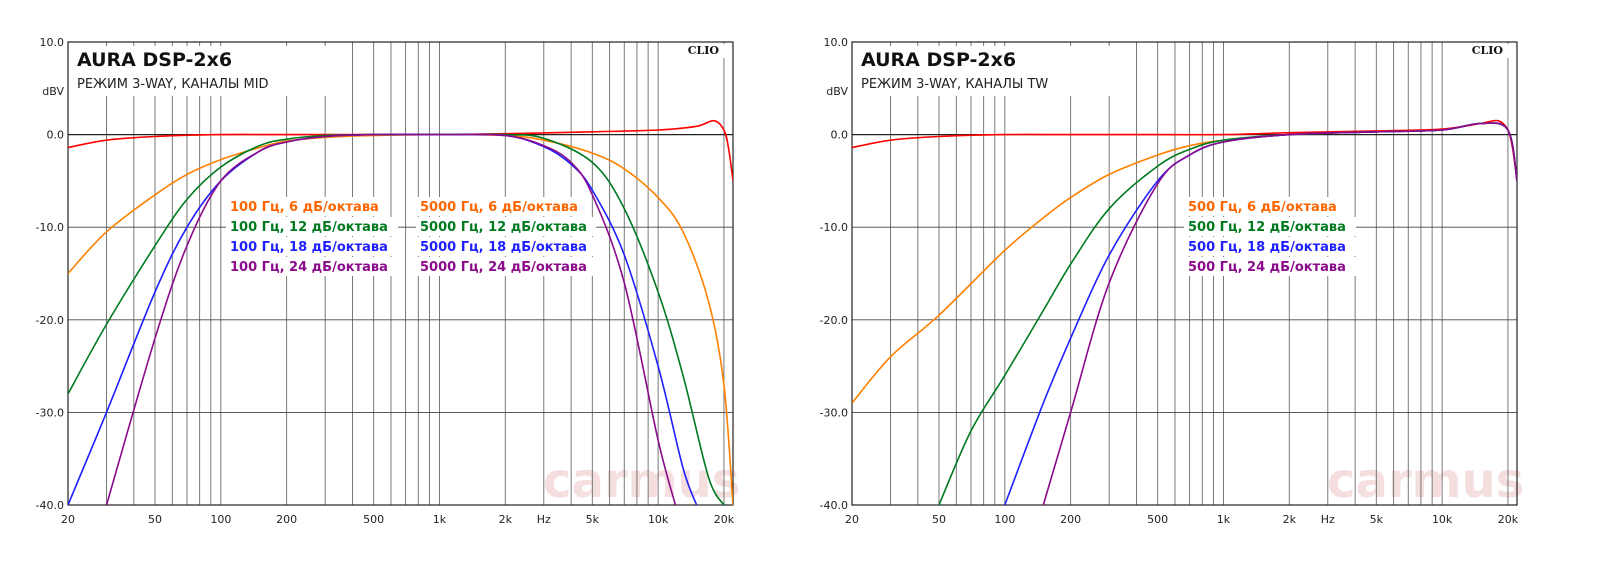 The width and height of the screenshot is (1600, 570). I want to click on legend-item: 5000 Гц, 6 дБ/октава, so click(499, 207).